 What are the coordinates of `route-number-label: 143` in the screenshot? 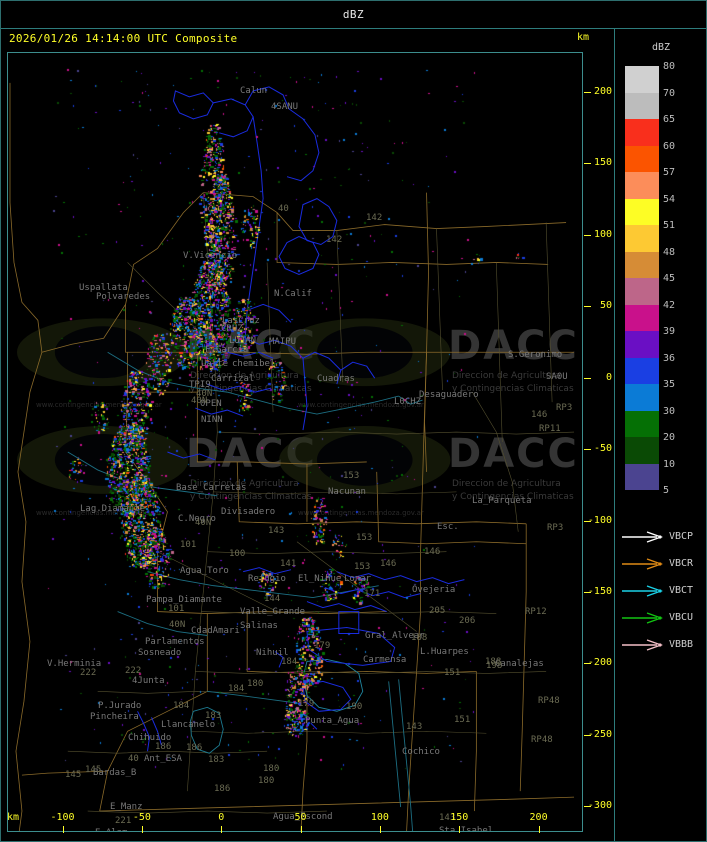 It's located at (276, 531).